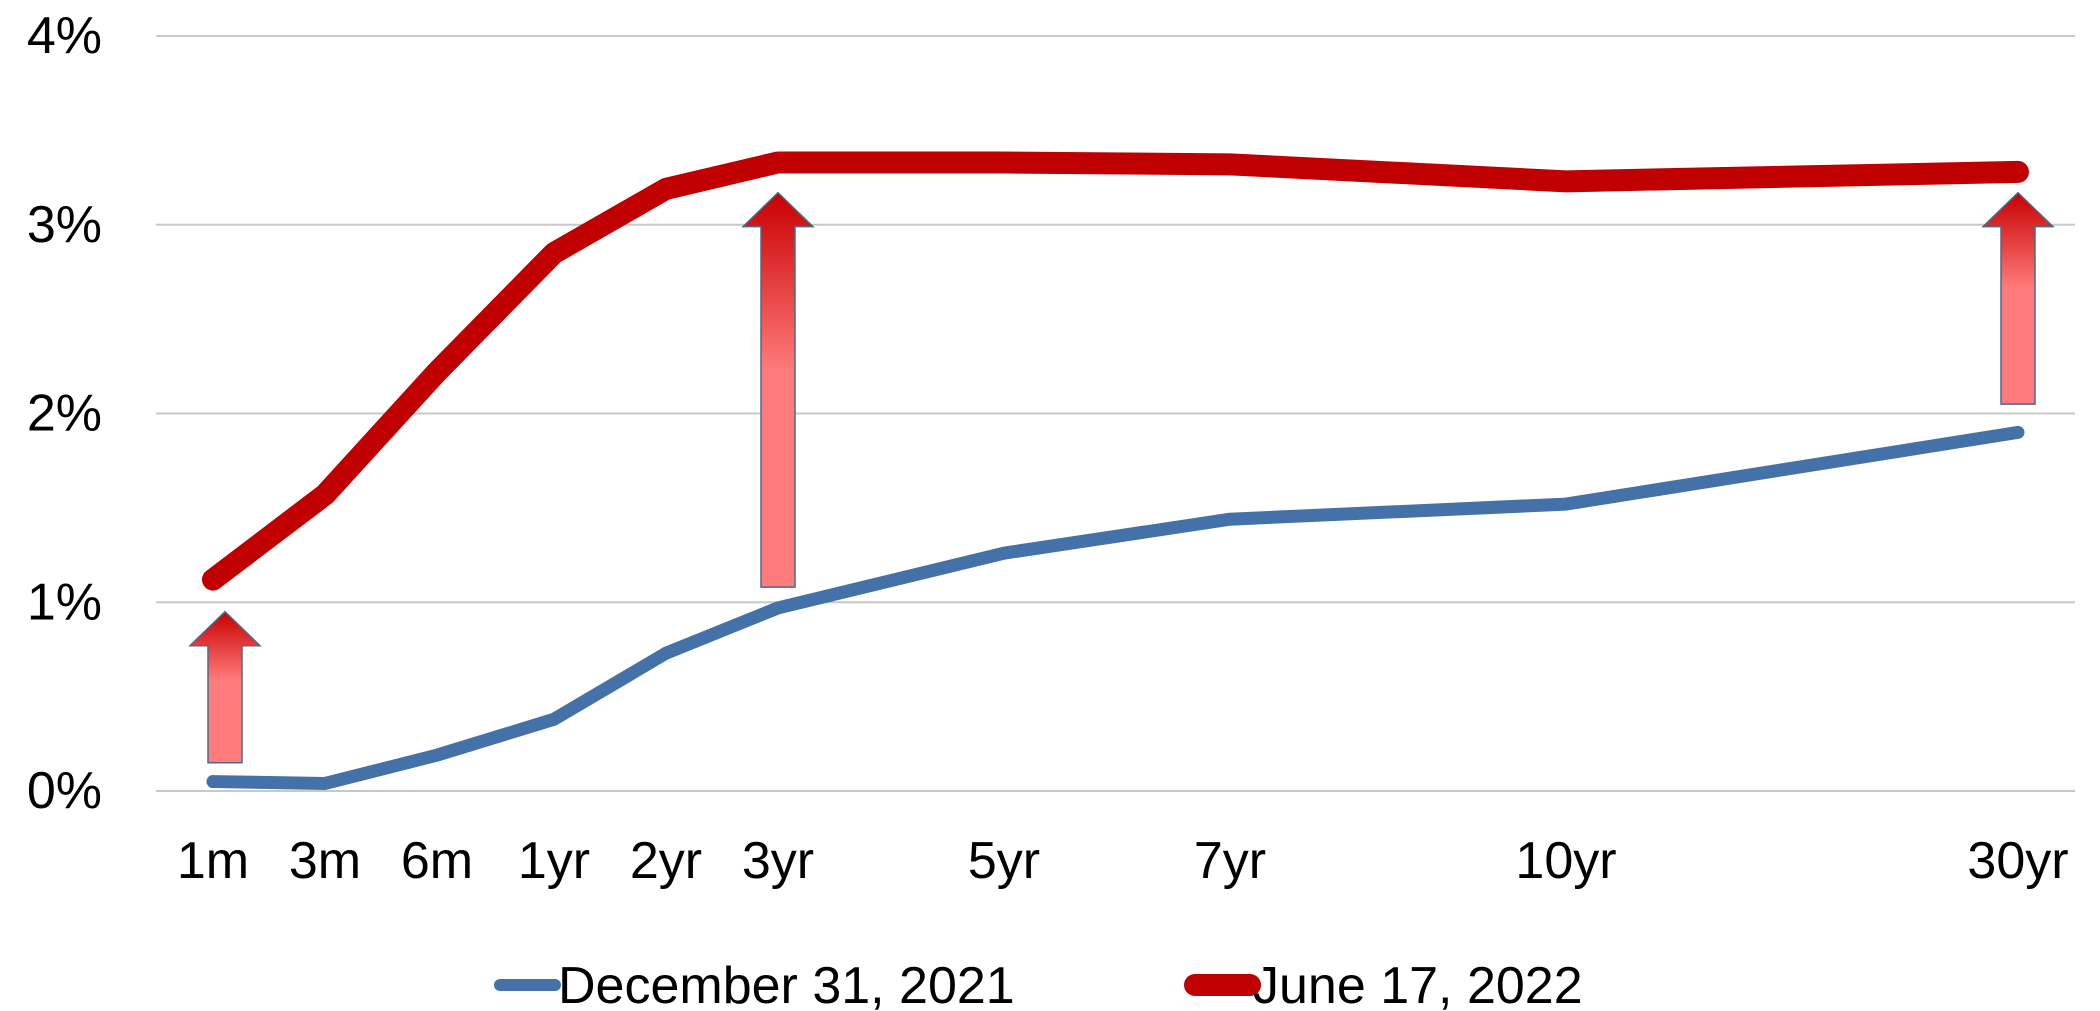  I want to click on legend-label-2: June 17, 2022, so click(1418, 984).